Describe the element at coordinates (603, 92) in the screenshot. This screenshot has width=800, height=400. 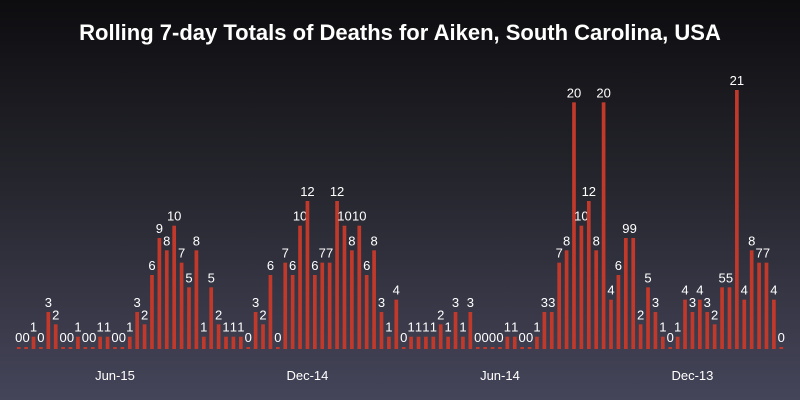
I see `bar-value-label: 20` at that location.